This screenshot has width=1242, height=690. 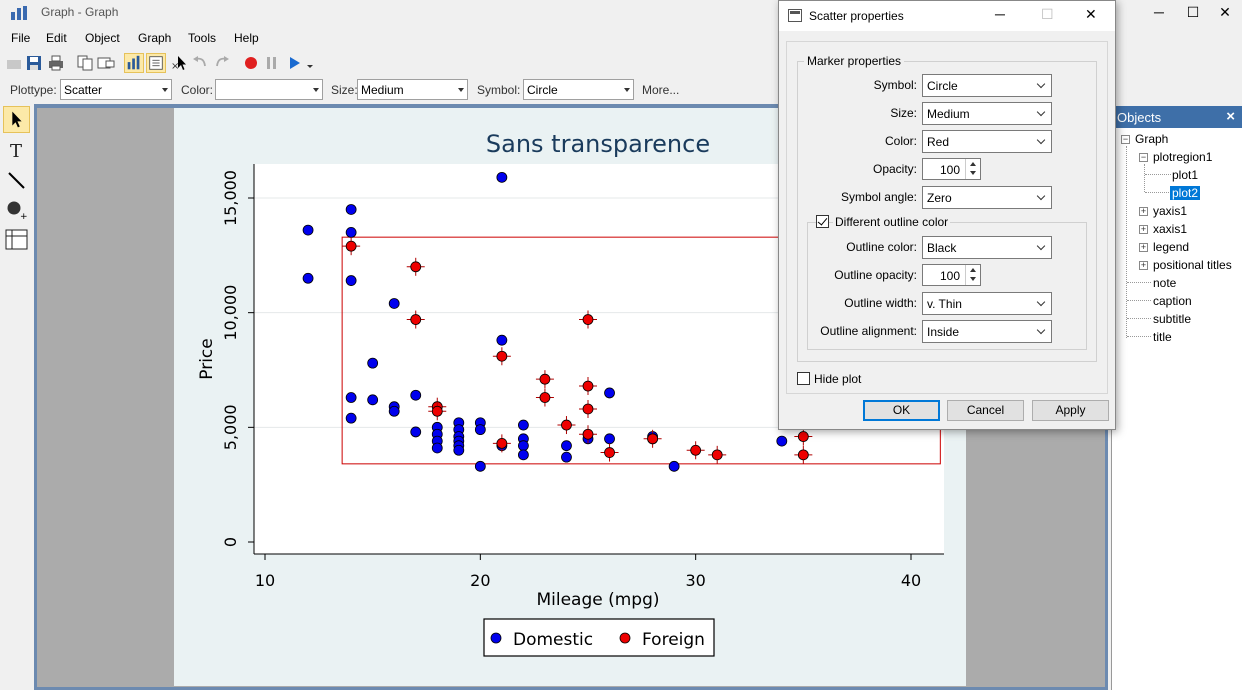 What do you see at coordinates (599, 637) in the screenshot?
I see `legend: Domestic Foreign` at bounding box center [599, 637].